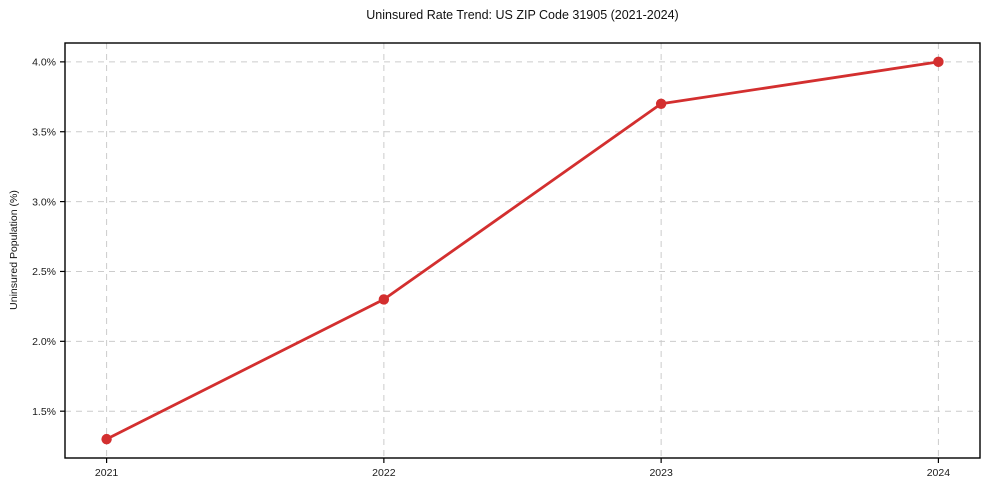 The image size is (989, 490). Describe the element at coordinates (939, 473) in the screenshot. I see `x-tick-label: 2024` at that location.